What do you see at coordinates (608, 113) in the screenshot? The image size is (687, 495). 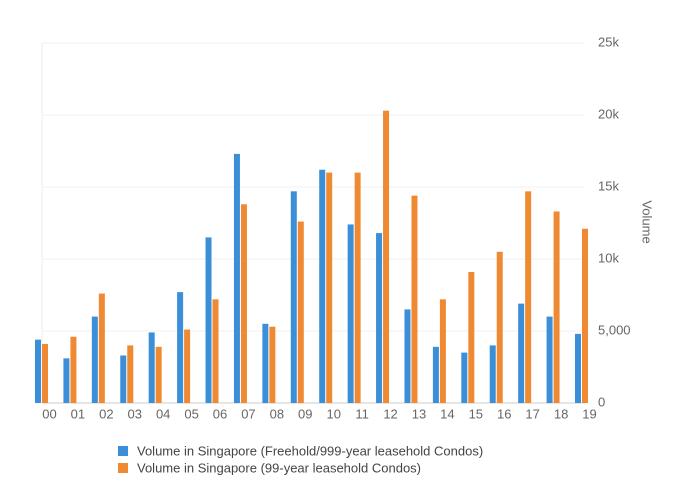 I see `y-tick-label: 20k` at bounding box center [608, 113].